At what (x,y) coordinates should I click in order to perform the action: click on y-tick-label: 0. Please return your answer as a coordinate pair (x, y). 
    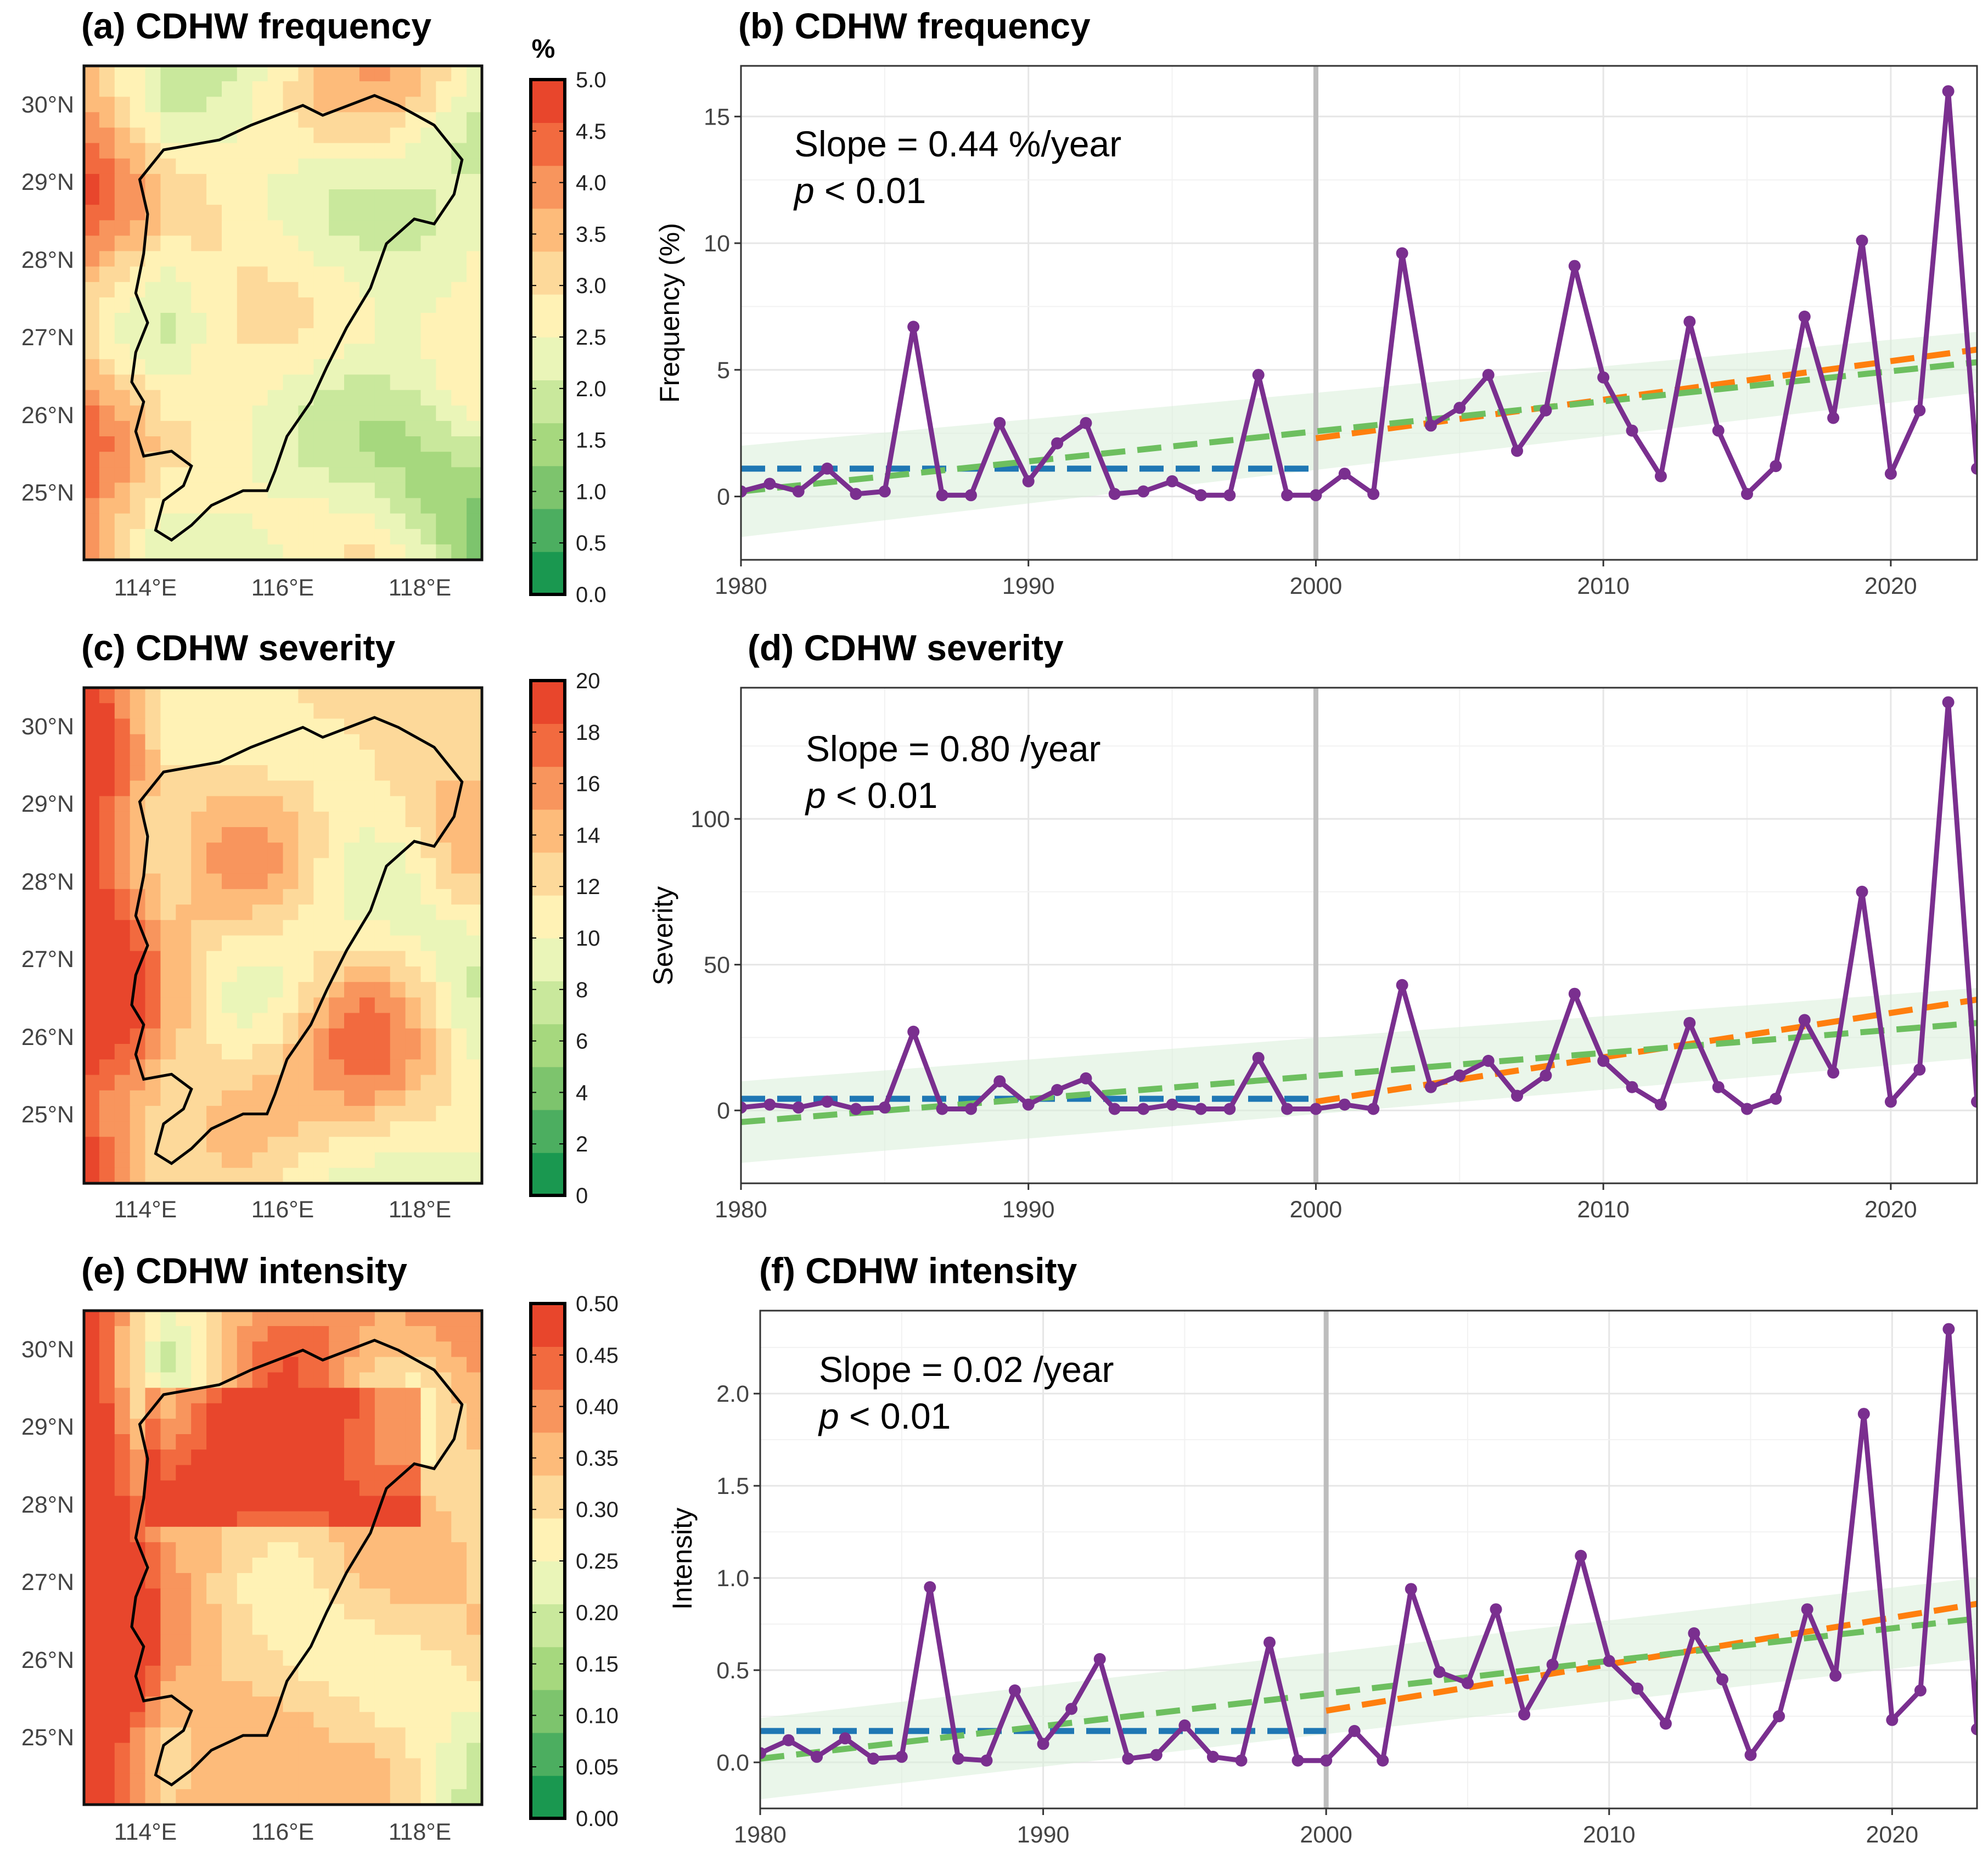
    Looking at the image, I should click on (724, 1111).